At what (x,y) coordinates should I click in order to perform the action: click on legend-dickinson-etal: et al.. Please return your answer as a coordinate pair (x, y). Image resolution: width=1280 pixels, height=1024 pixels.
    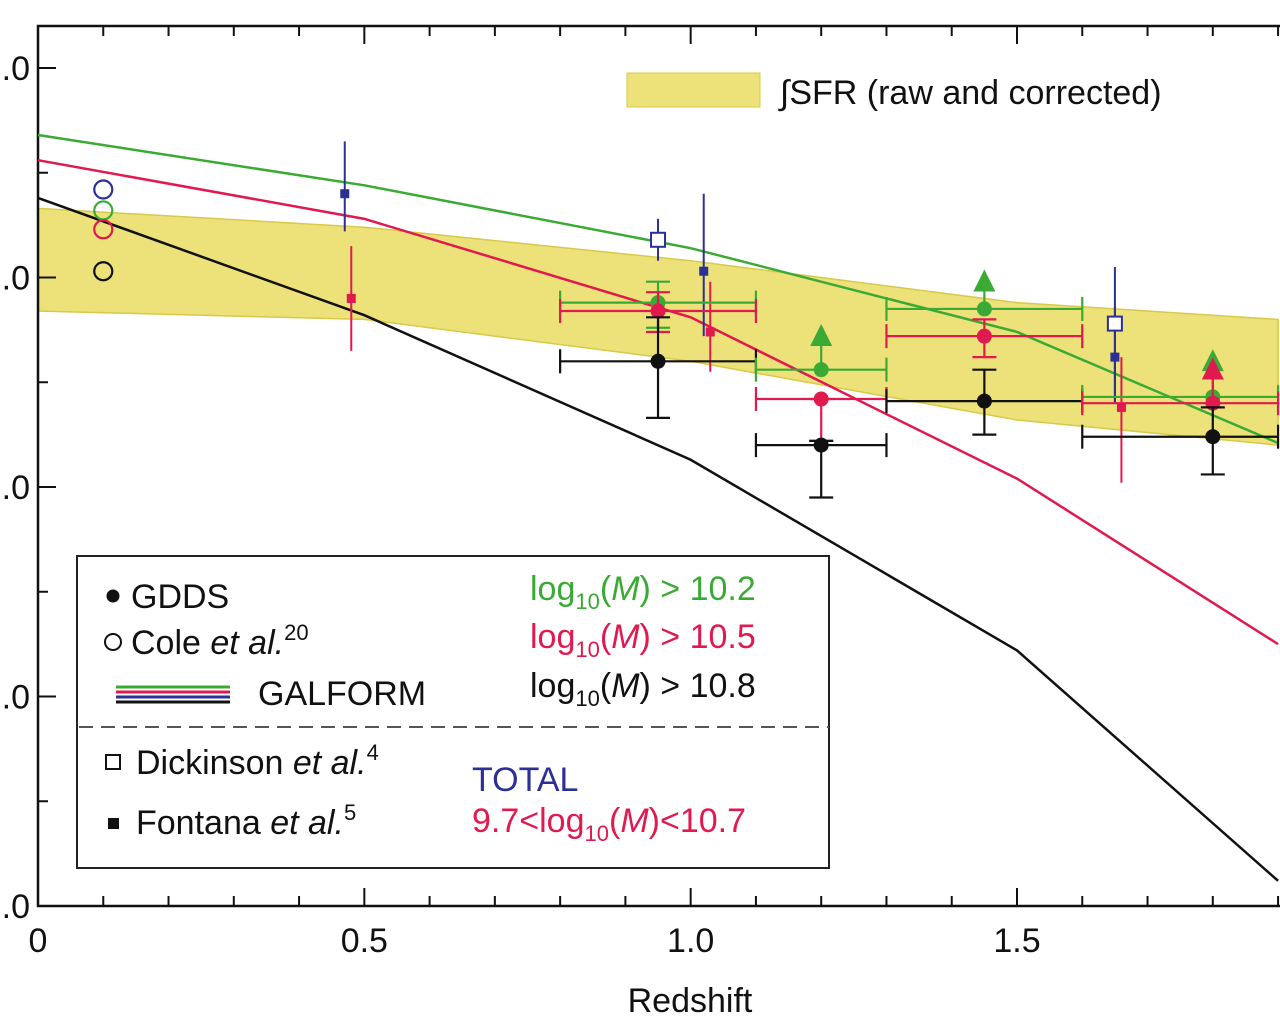
    Looking at the image, I should click on (330, 763).